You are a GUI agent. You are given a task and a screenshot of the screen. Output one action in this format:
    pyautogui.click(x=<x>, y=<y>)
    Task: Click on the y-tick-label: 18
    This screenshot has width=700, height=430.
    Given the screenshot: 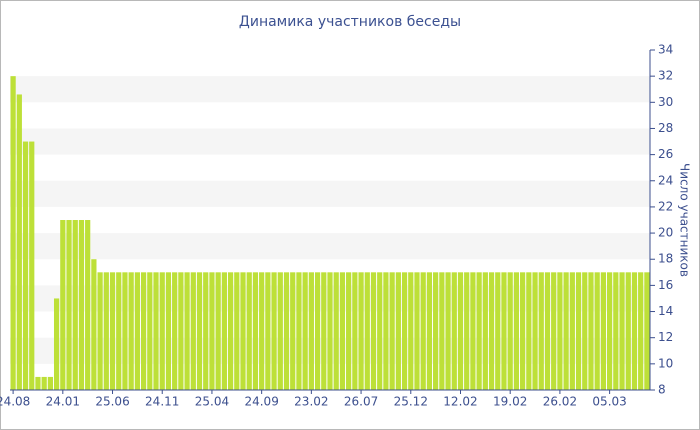 What is the action you would take?
    pyautogui.click(x=665, y=259)
    